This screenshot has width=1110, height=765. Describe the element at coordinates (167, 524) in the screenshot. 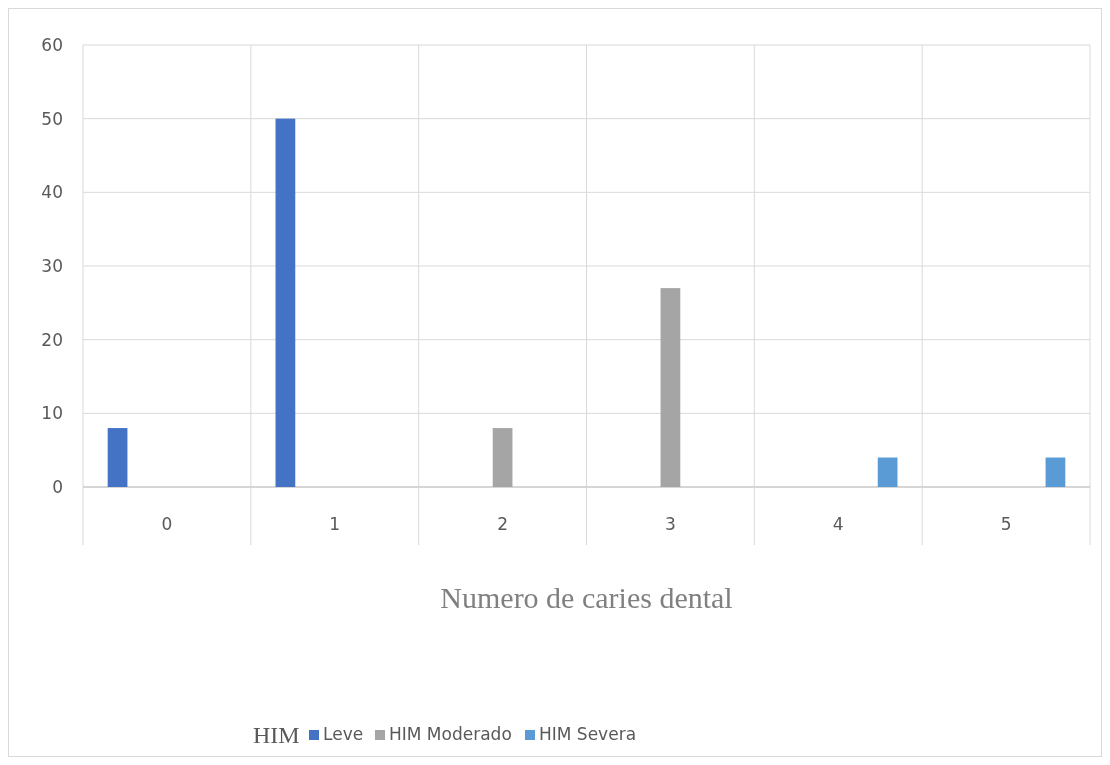

I see `x-tick-label: 0` at that location.